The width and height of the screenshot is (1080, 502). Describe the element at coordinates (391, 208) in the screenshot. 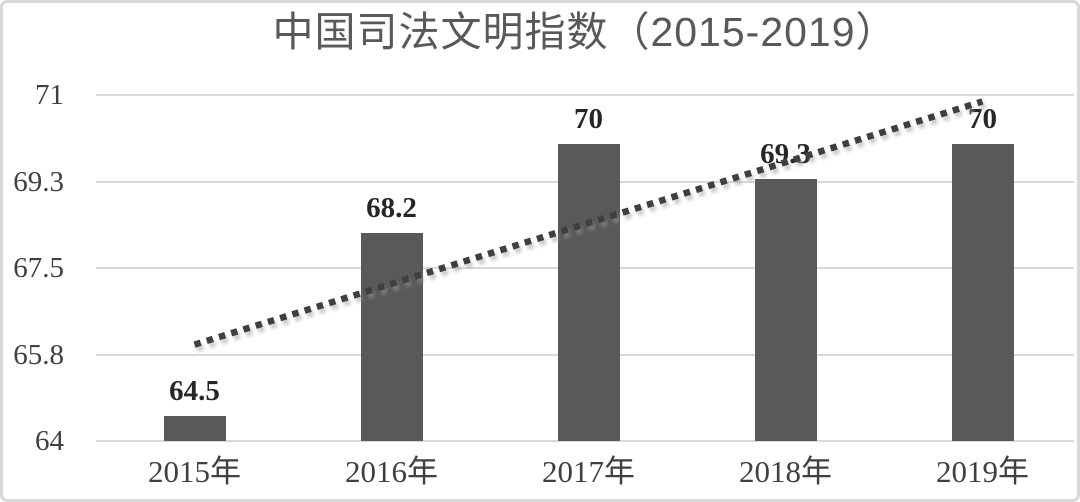

I see `bar-value-label: 68.2` at that location.